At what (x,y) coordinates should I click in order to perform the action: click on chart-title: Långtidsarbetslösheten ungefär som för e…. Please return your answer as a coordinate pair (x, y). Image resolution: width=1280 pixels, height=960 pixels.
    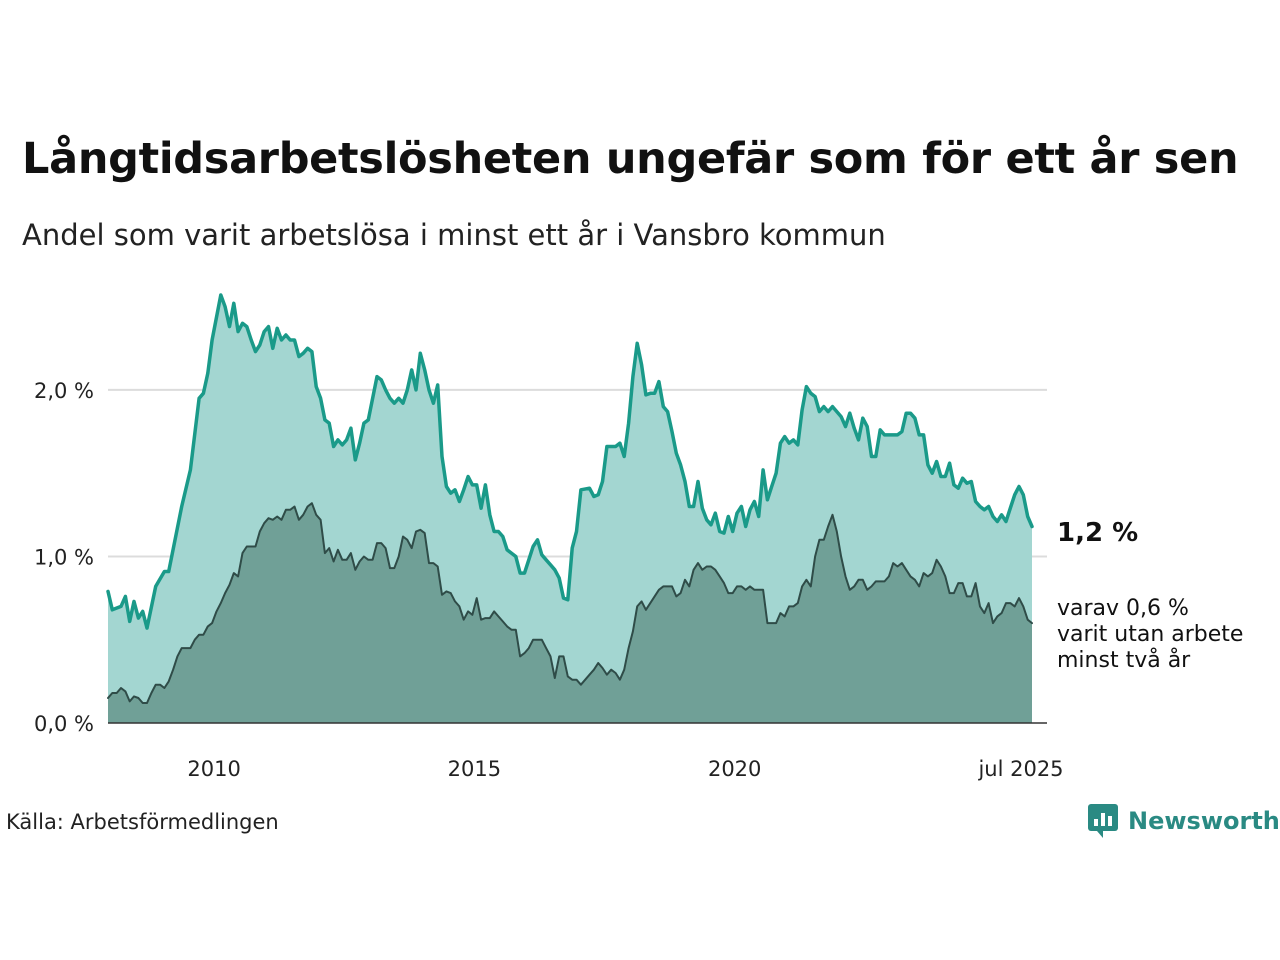
    Looking at the image, I should click on (630, 159).